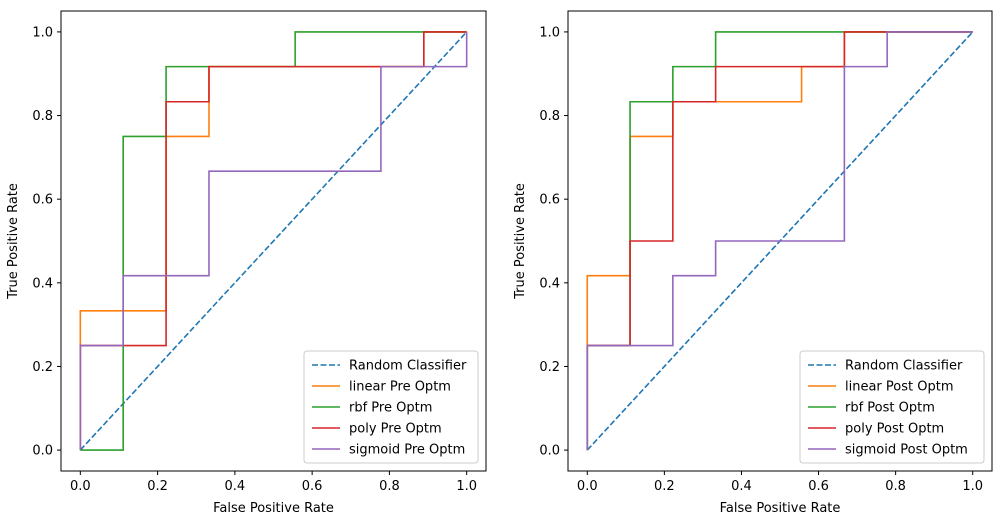 The width and height of the screenshot is (1001, 525). I want to click on legend-entry: rbf Pre Optm, so click(390, 408).